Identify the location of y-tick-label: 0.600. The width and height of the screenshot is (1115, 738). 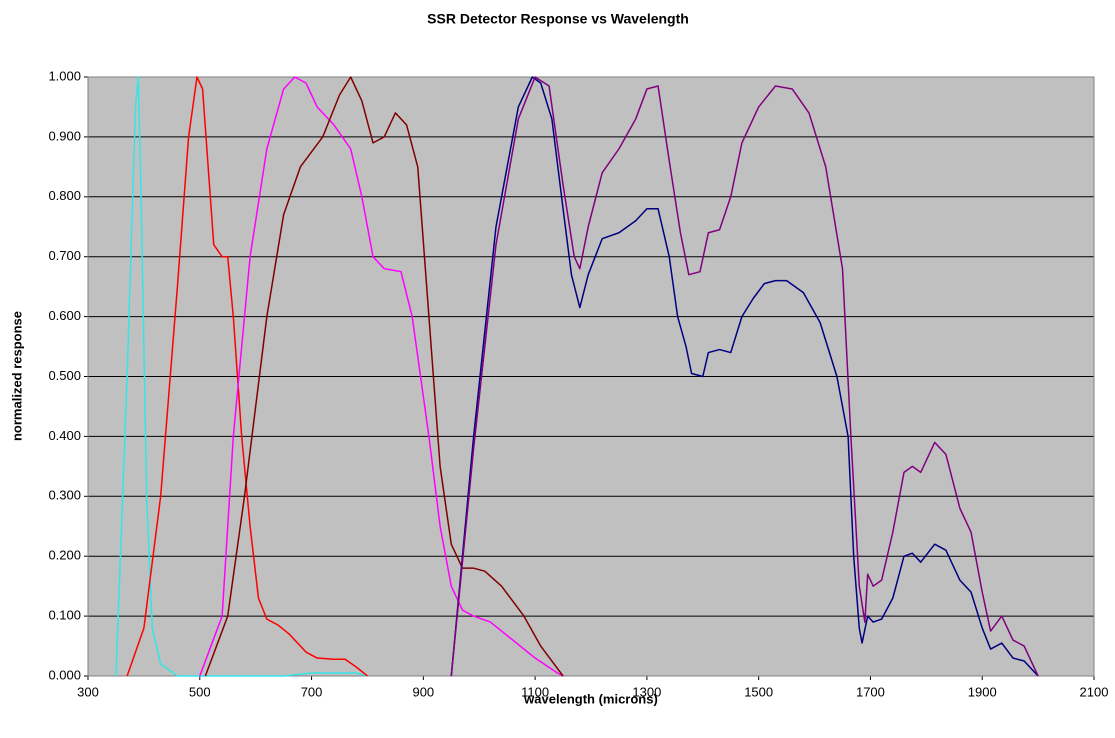
(64, 315).